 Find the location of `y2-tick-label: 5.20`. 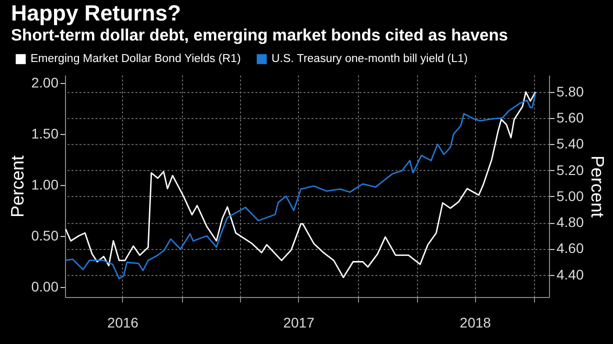

y2-tick-label: 5.20 is located at coordinates (570, 170).